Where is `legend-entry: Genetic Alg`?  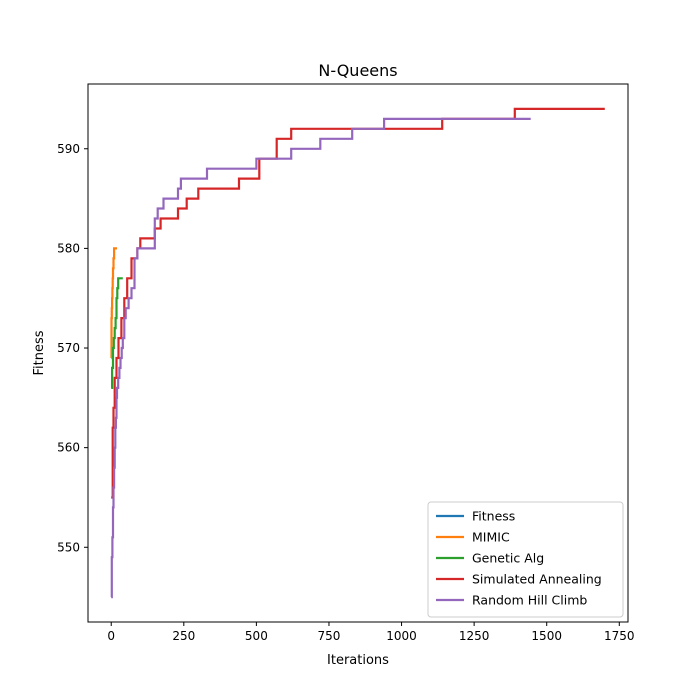
legend-entry: Genetic Alg is located at coordinates (508, 558).